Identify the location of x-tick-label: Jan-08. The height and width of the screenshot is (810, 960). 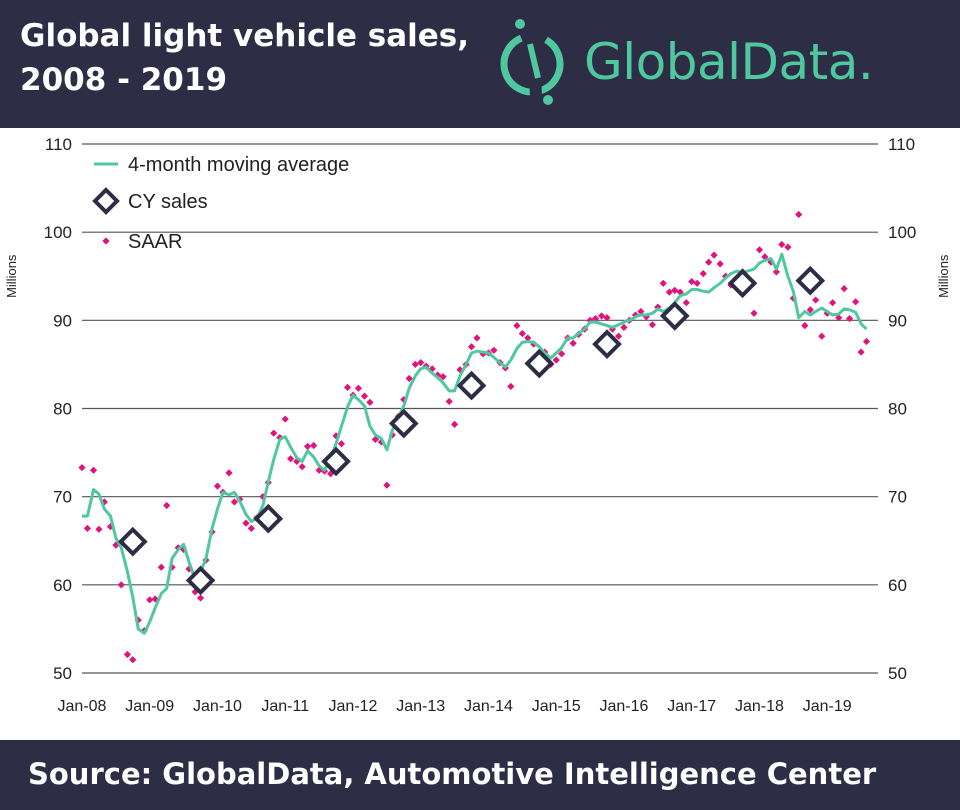
(82, 706).